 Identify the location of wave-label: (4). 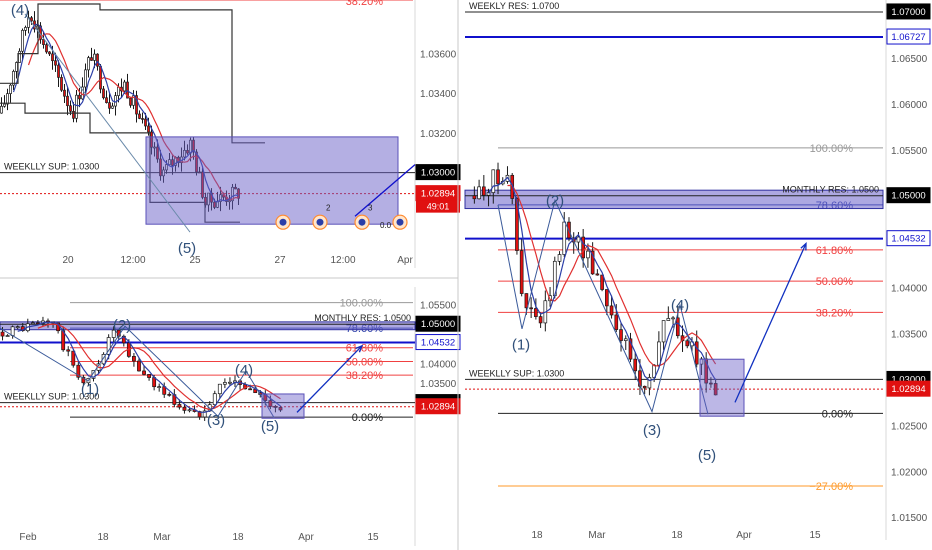
(20, 10).